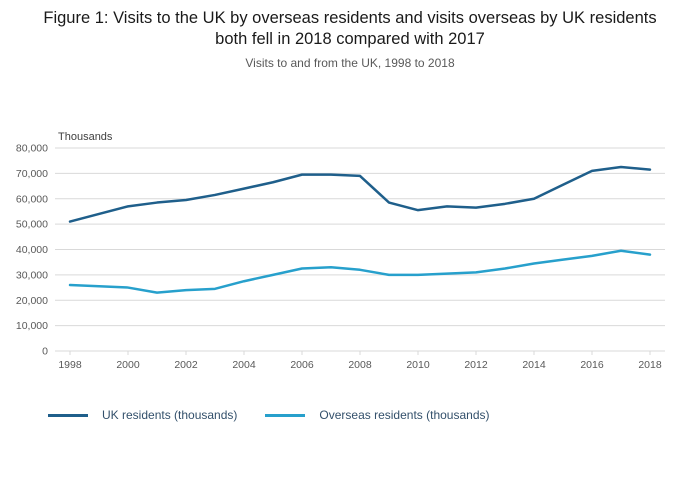  I want to click on overseas-residents-line-swatch, so click(285, 415).